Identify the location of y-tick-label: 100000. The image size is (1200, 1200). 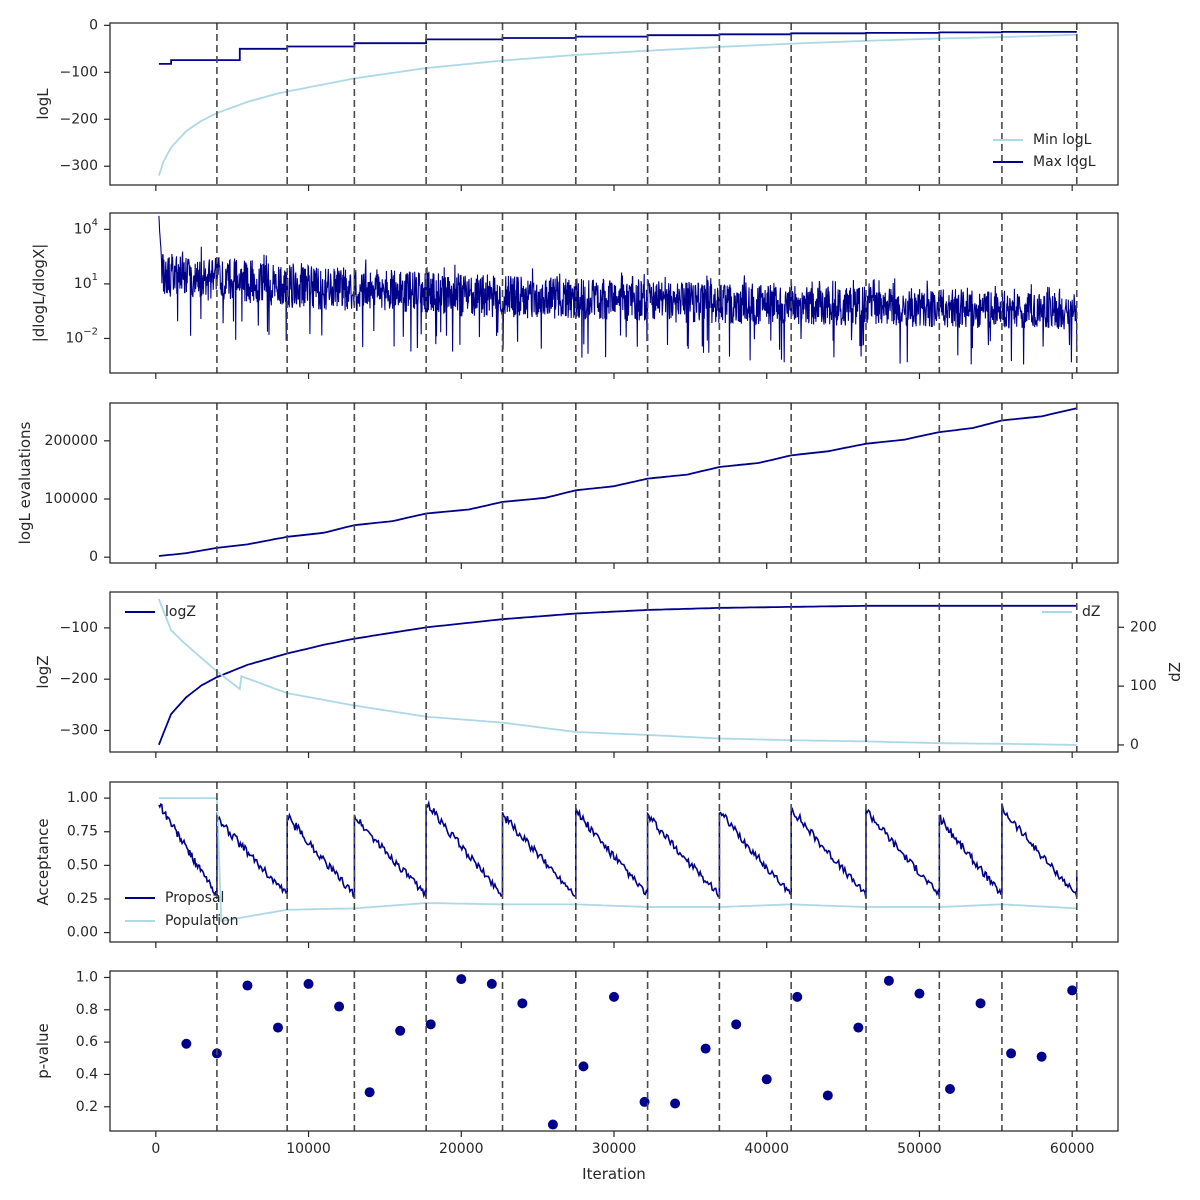
(71, 499).